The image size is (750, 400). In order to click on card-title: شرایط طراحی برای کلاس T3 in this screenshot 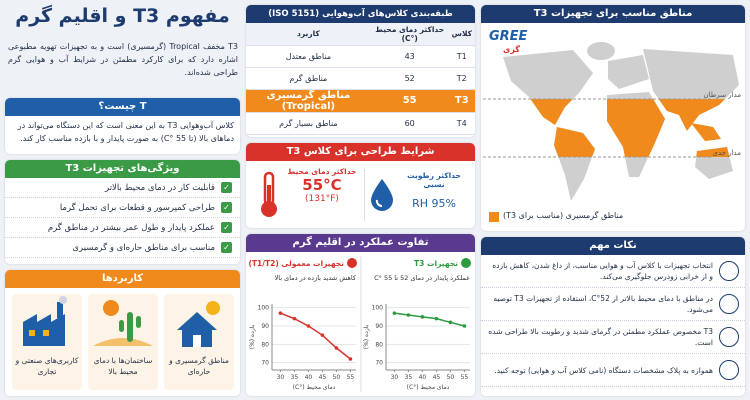, I will do `click(360, 152)`.